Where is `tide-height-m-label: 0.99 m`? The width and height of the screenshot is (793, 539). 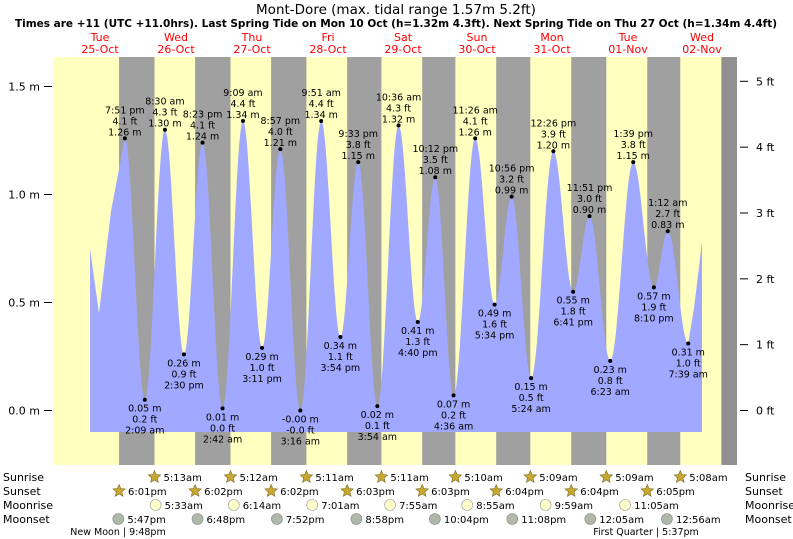 tide-height-m-label: 0.99 m is located at coordinates (511, 191).